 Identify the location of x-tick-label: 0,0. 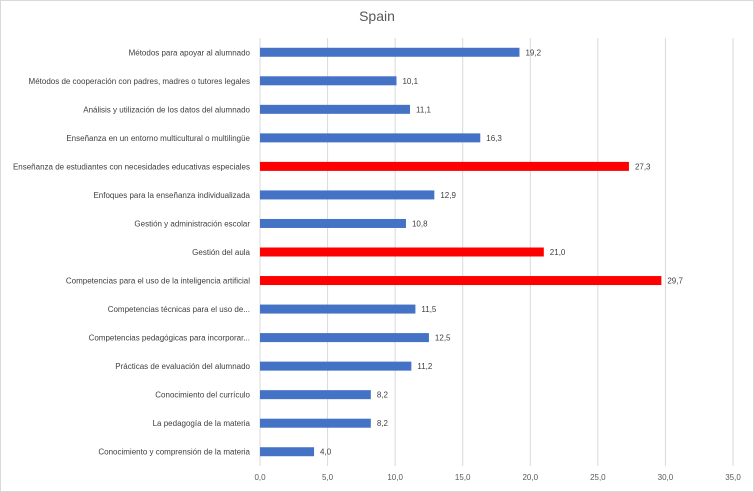
(260, 477).